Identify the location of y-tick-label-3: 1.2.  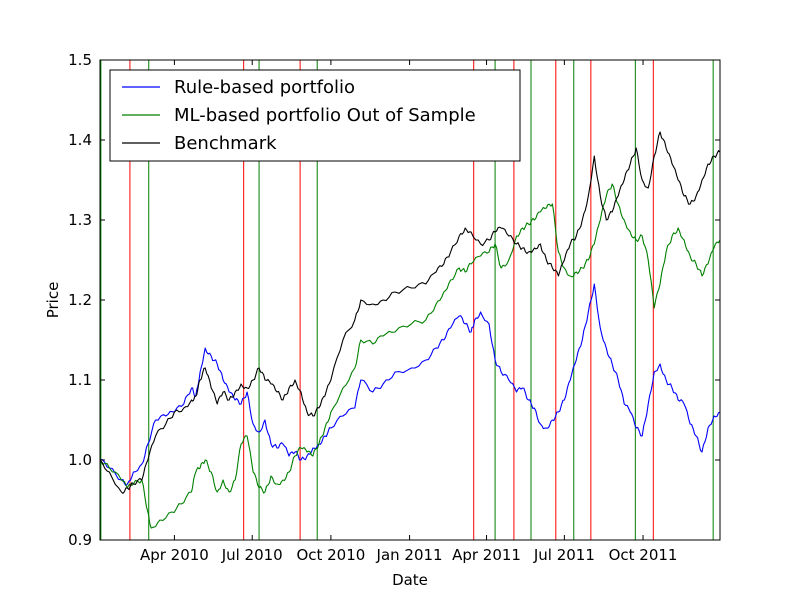
(80, 300).